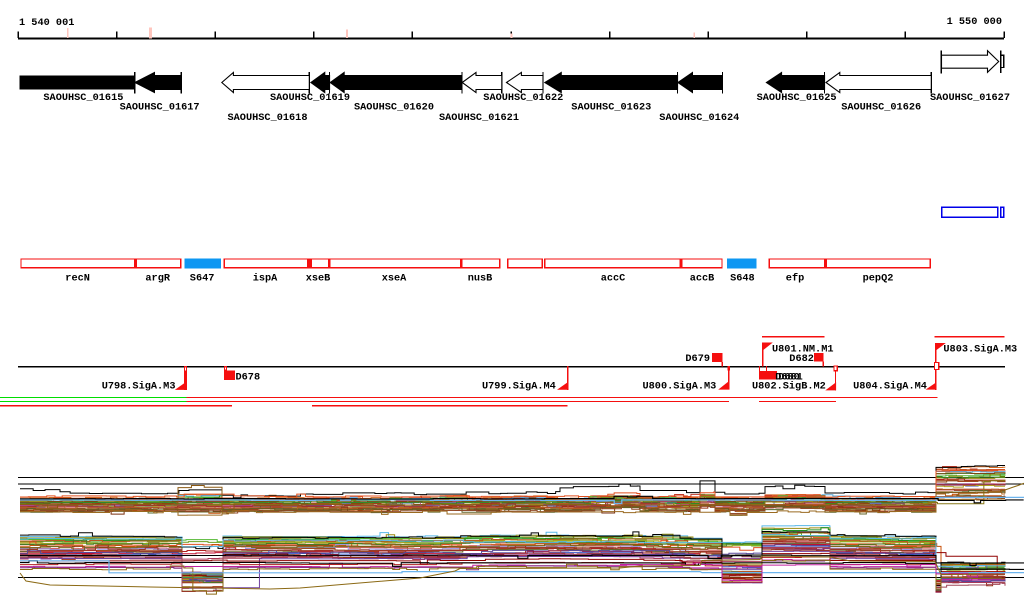 The height and width of the screenshot is (611, 1024). What do you see at coordinates (970, 98) in the screenshot?
I see `svg-text: SAOUHSC_01627` at bounding box center [970, 98].